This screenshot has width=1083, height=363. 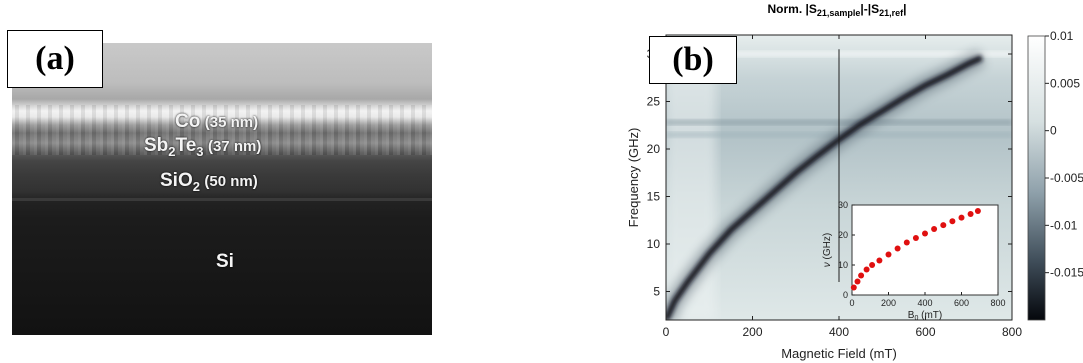 What do you see at coordinates (752, 332) in the screenshot?
I see `heatmap-x-tick-label: 200` at bounding box center [752, 332].